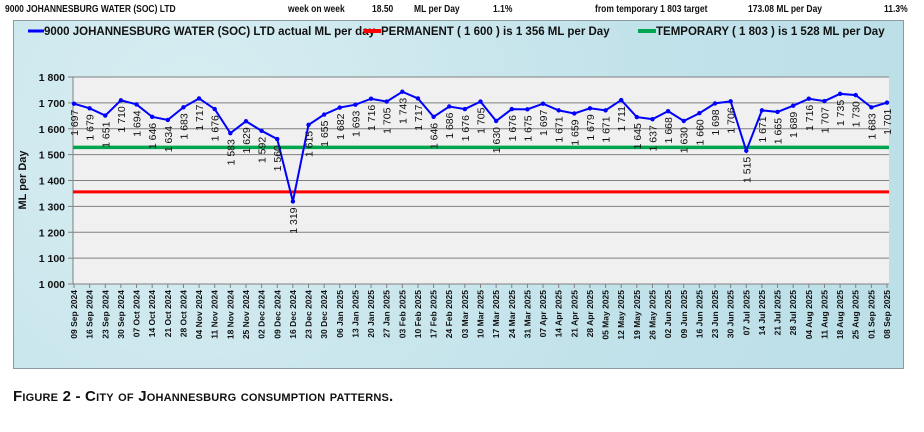 The height and width of the screenshot is (432, 924). Describe the element at coordinates (621, 315) in the screenshot. I see `x-tick-label: 12 May 2025` at that location.